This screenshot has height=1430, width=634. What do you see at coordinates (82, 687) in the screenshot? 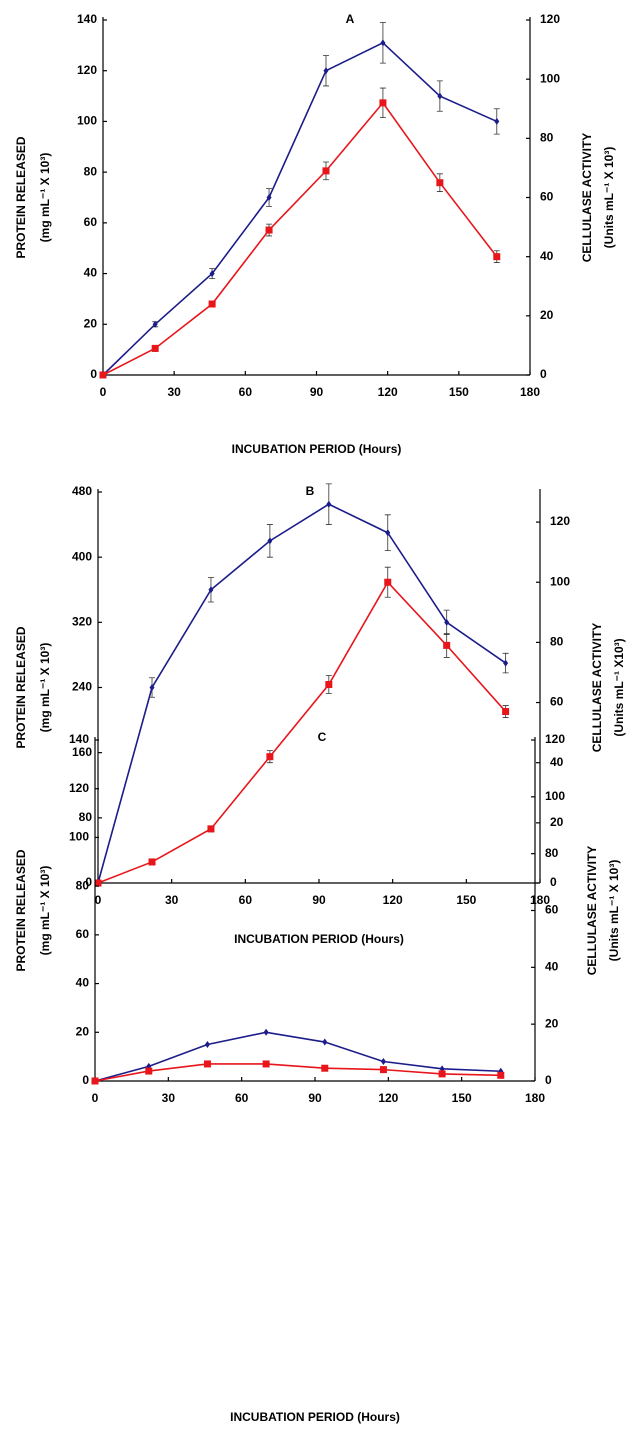
I see `y-tick-label: 240` at bounding box center [82, 687].